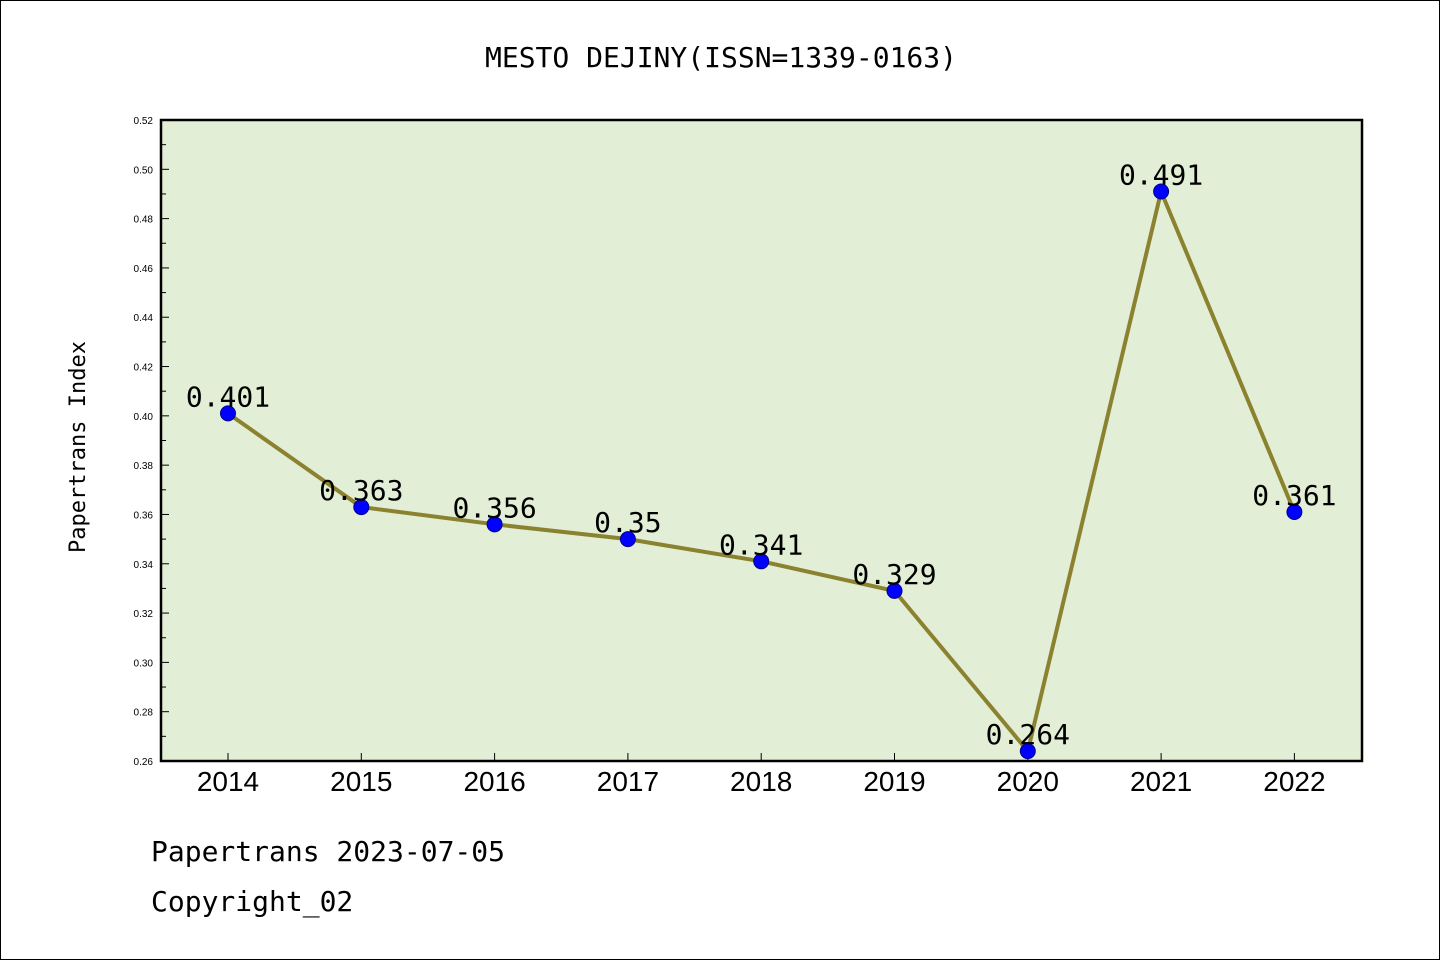  Describe the element at coordinates (494, 507) in the screenshot. I see `data-label: 0.356` at that location.